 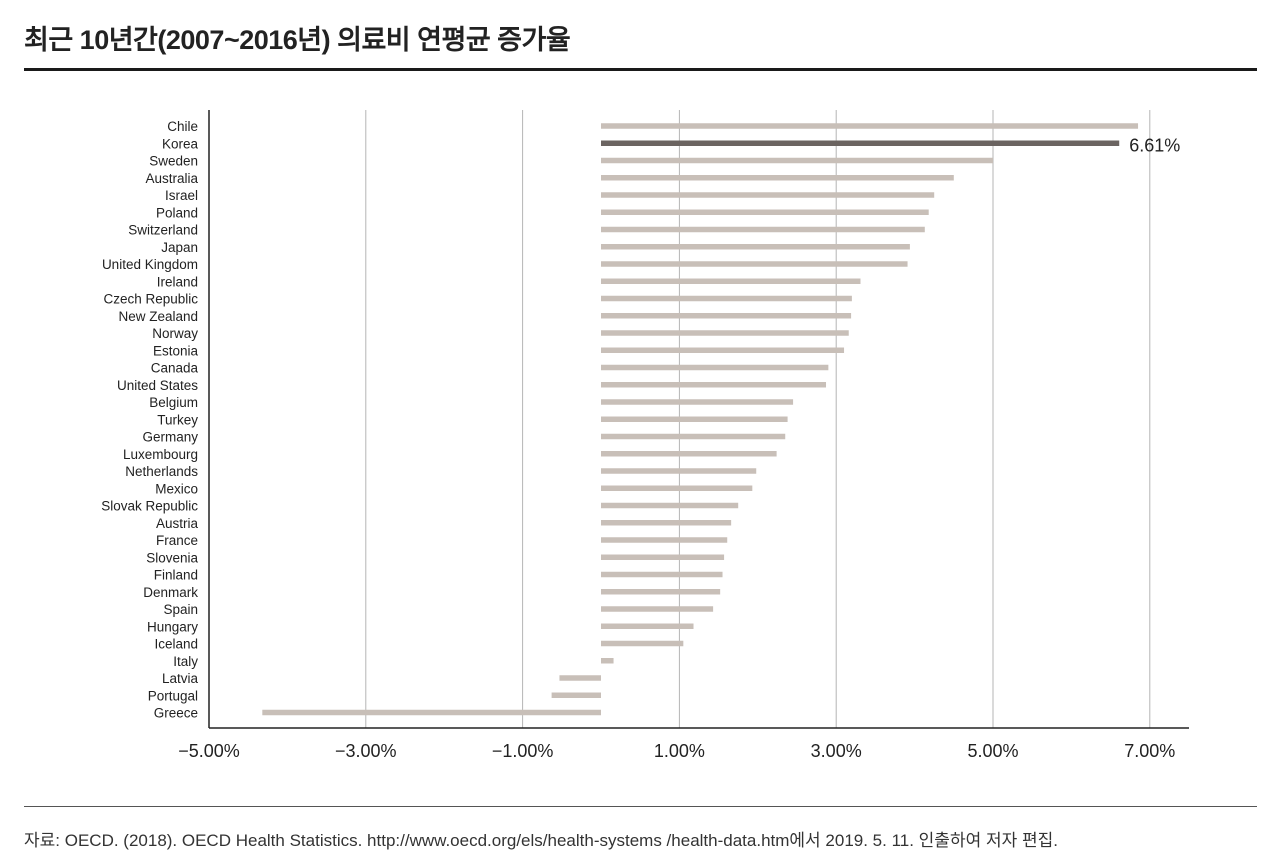 What do you see at coordinates (150, 299) in the screenshot?
I see `category-label: Czech Republic` at bounding box center [150, 299].